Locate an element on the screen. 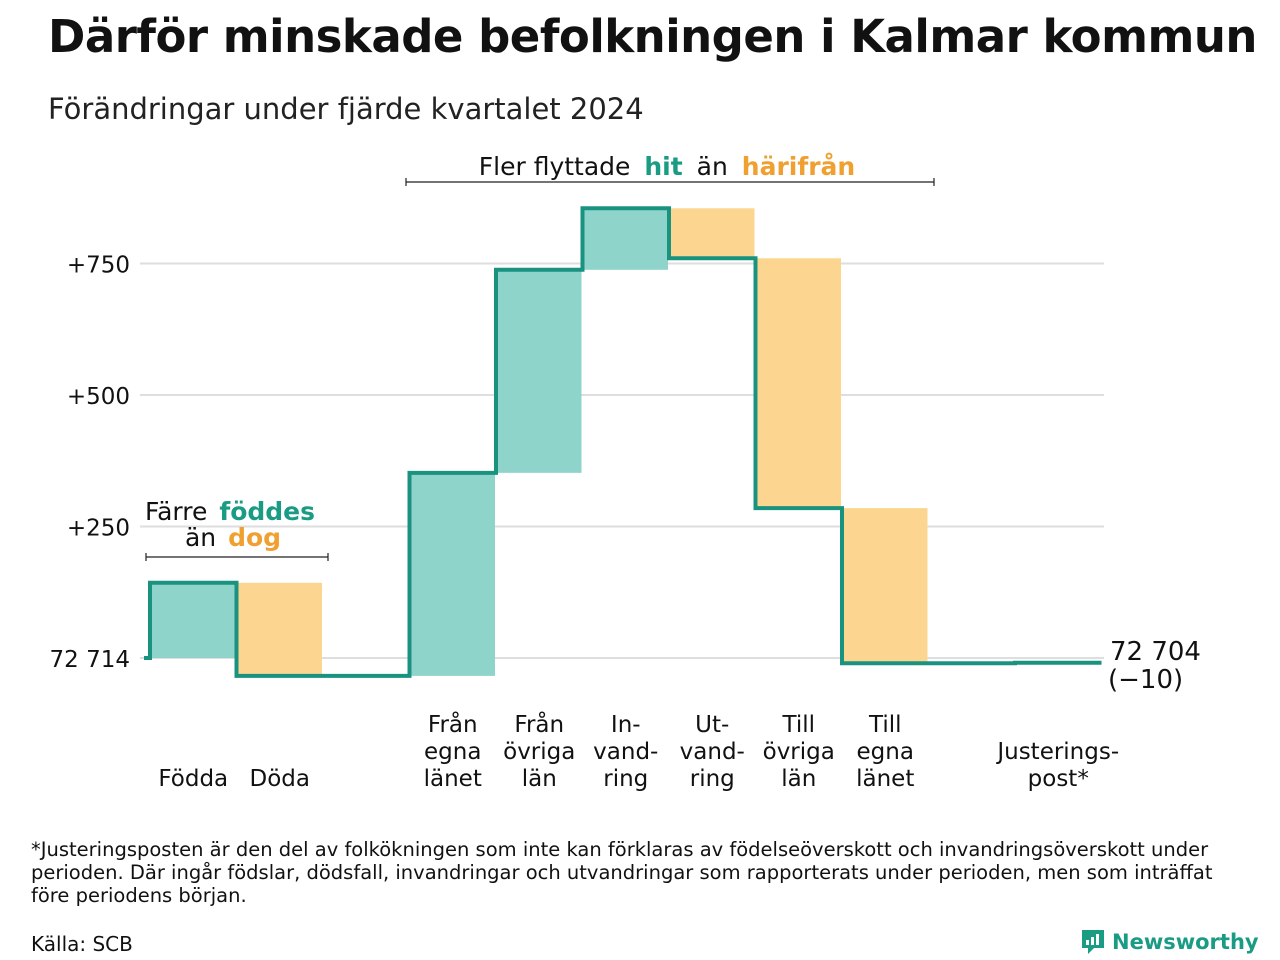  x-label-3-2: länet is located at coordinates (453, 779).